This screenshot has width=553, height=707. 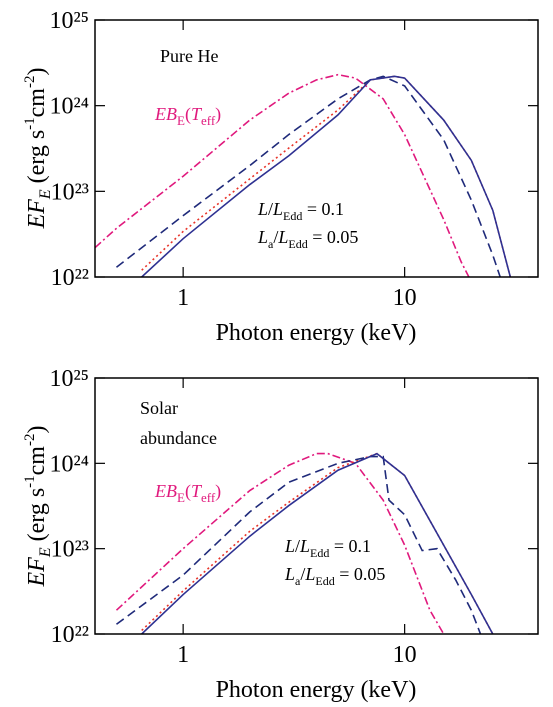 I want to click on annotation: abundance, so click(x=178, y=438).